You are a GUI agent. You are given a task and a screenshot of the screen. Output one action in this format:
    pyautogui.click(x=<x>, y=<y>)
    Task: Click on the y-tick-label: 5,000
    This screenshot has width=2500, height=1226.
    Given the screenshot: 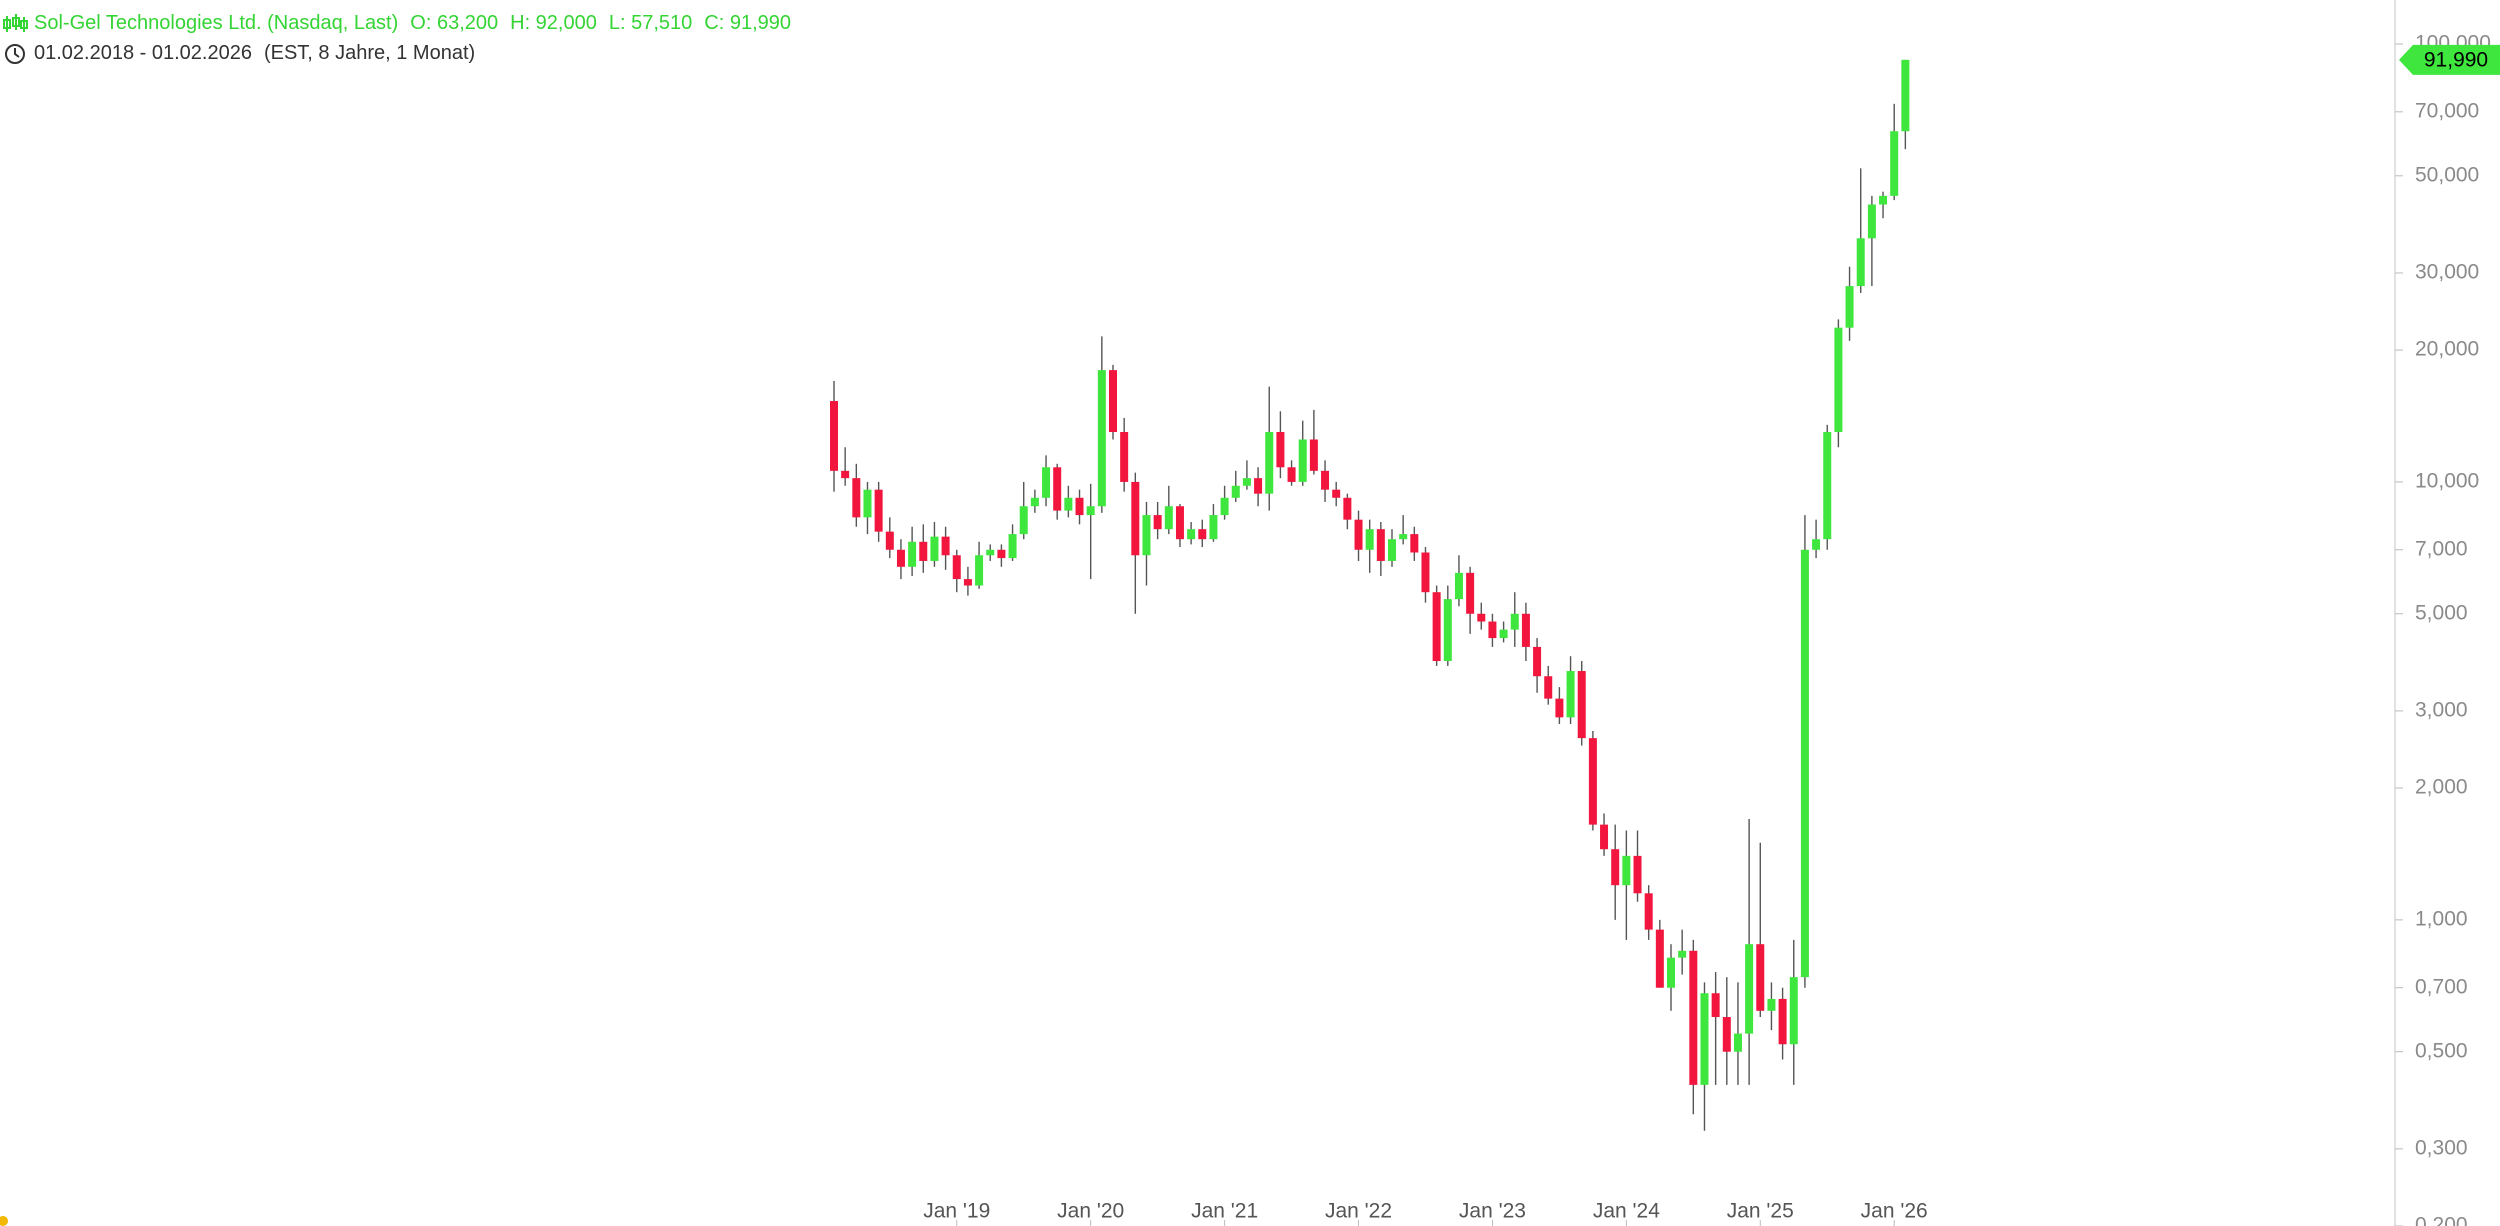 What is the action you would take?
    pyautogui.click(x=2441, y=612)
    